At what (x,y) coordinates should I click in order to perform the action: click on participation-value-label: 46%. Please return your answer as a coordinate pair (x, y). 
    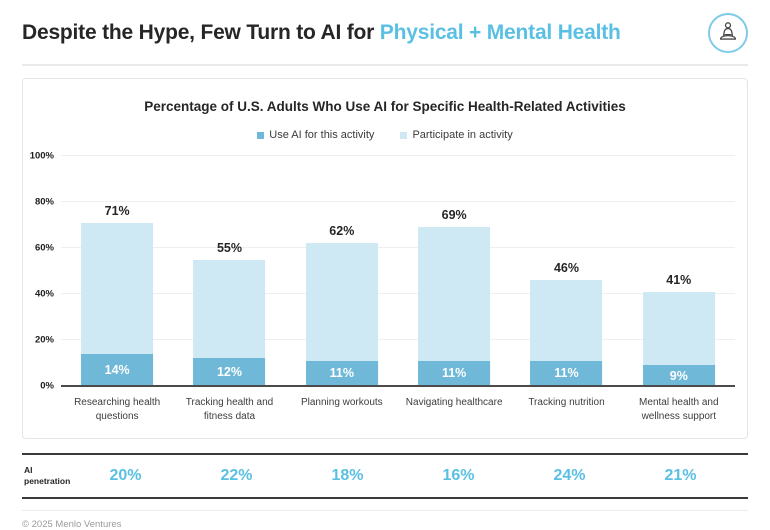
    Looking at the image, I should click on (566, 268).